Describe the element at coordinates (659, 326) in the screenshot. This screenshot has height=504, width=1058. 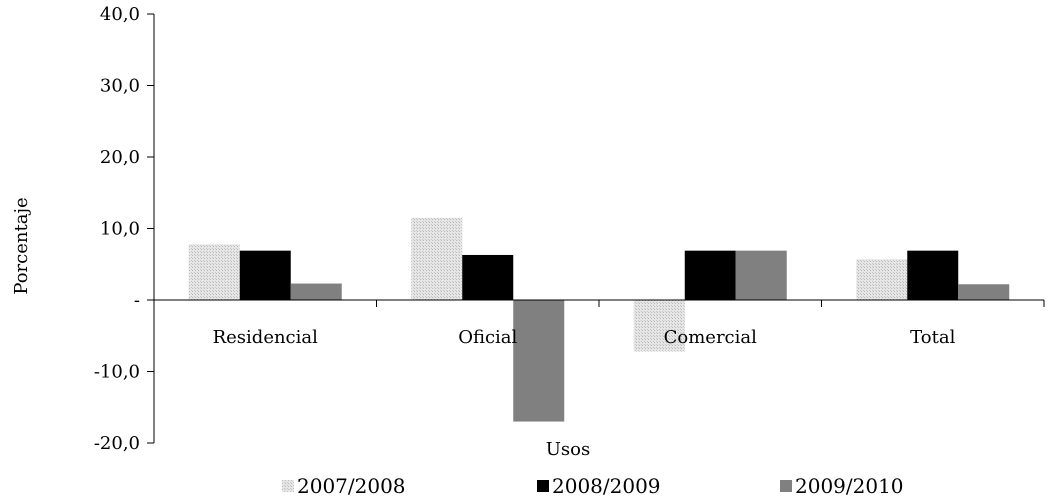
I see `bar-2007-2008-comercial` at that location.